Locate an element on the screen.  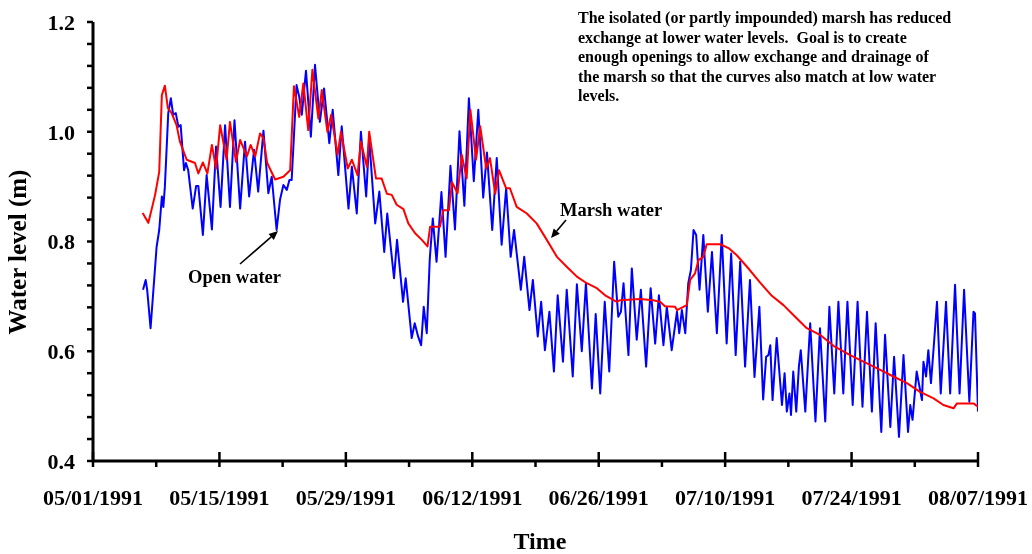
x-tick-label: 06/26/1991 is located at coordinates (598, 497).